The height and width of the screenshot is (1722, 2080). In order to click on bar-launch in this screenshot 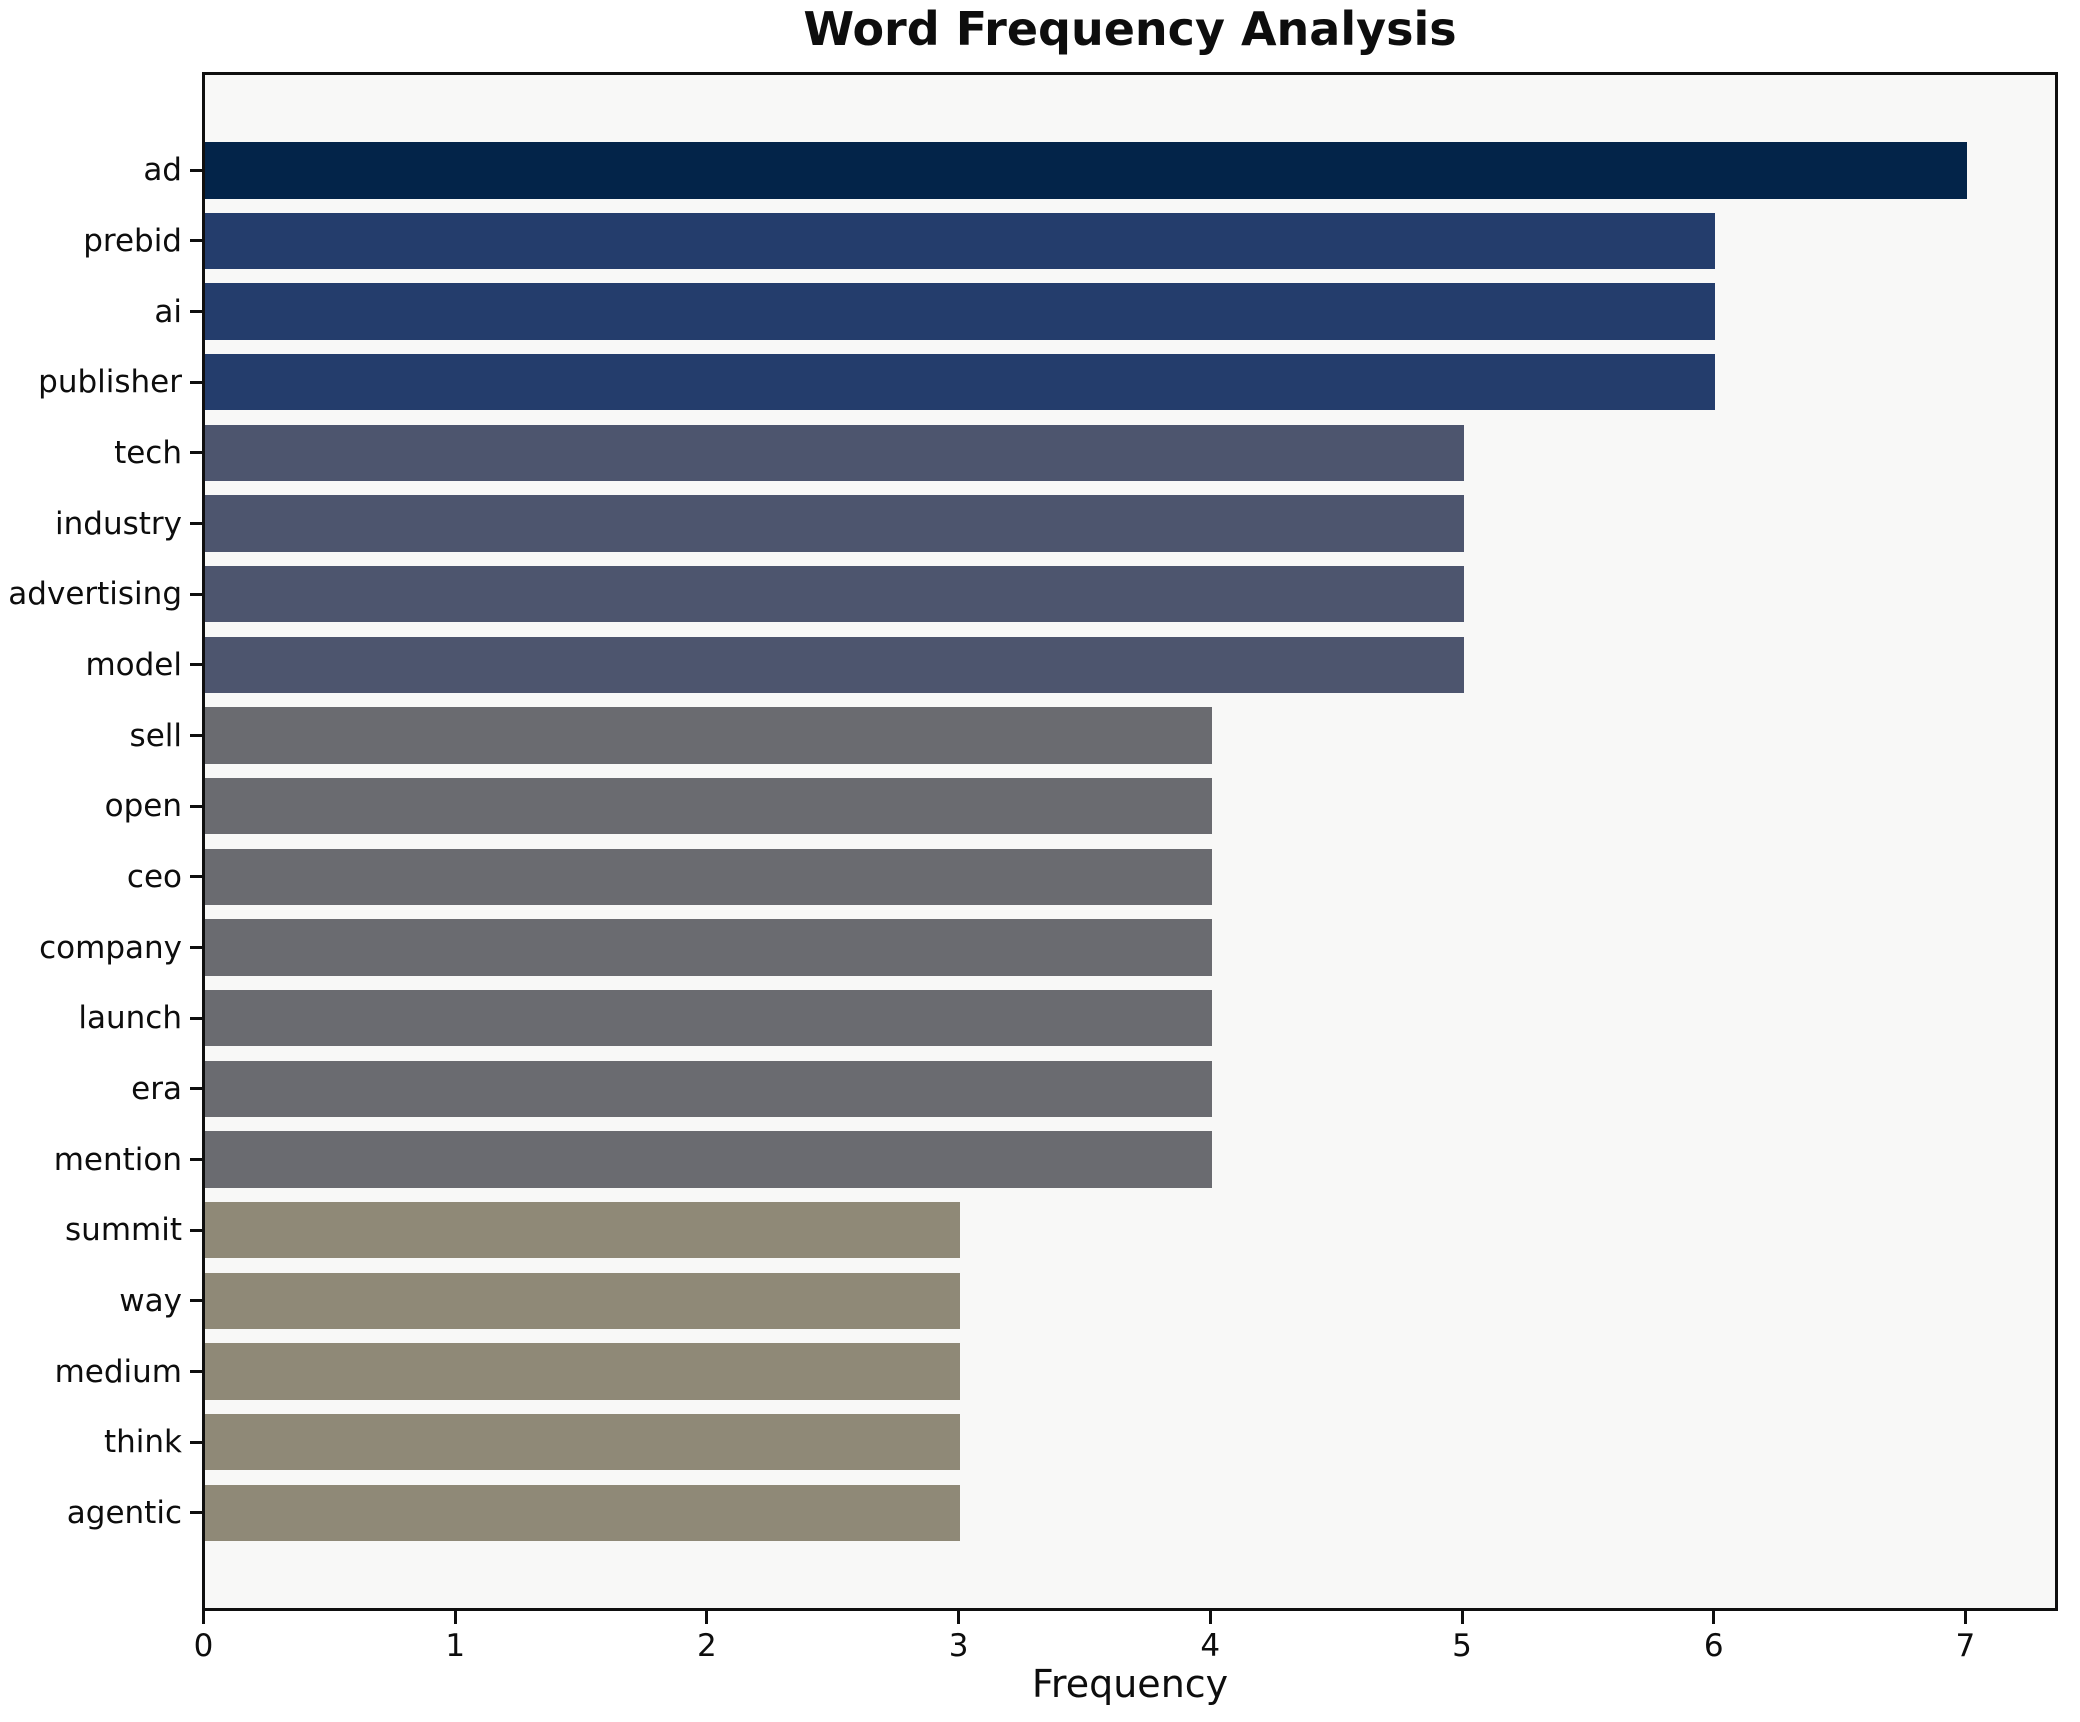, I will do `click(708, 1018)`.